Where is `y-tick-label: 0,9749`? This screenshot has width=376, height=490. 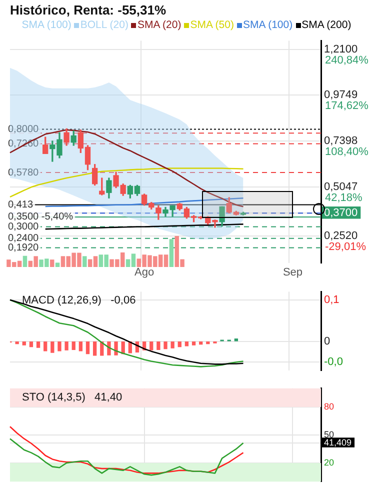
y-tick-label: 0,9749 is located at coordinates (341, 95).